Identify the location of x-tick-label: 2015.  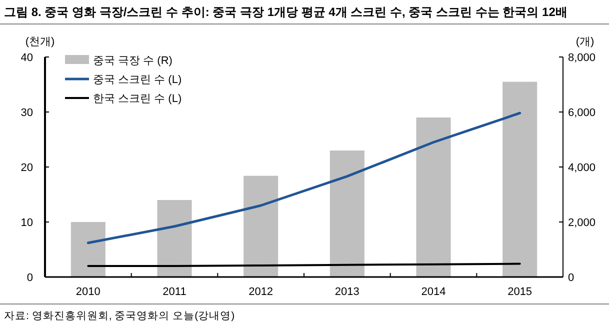
(520, 292).